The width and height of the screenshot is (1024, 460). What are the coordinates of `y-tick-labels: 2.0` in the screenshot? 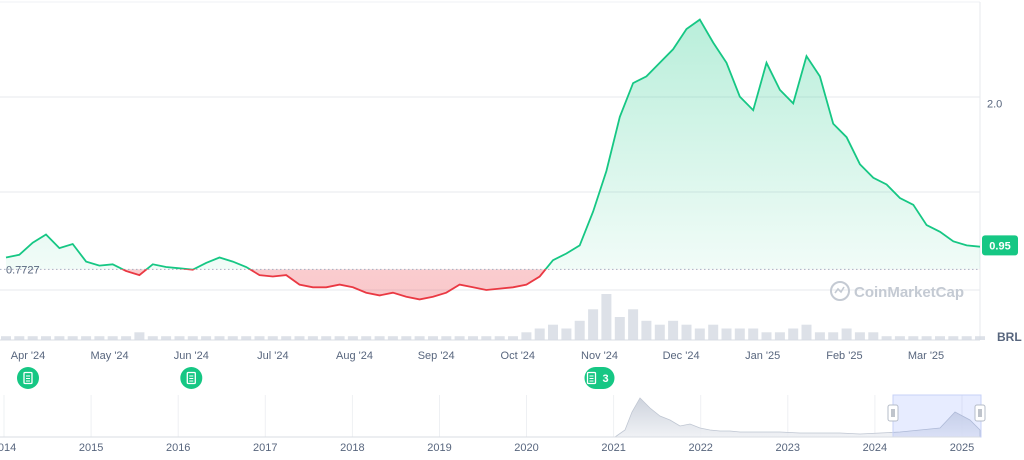 It's located at (994, 104).